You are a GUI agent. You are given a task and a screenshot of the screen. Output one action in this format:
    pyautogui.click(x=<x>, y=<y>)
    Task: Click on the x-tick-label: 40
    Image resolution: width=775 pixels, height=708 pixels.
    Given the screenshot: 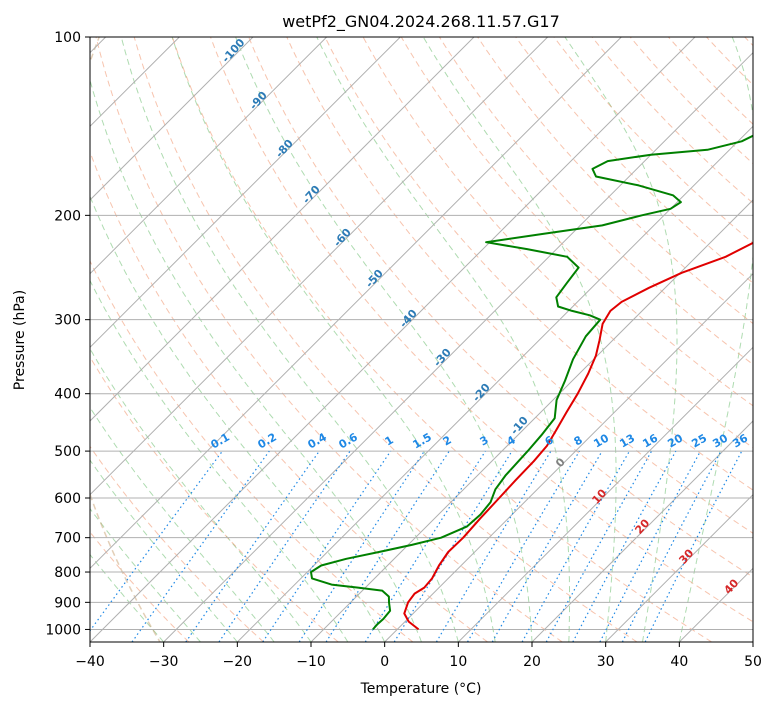 What is the action you would take?
    pyautogui.click(x=679, y=662)
    